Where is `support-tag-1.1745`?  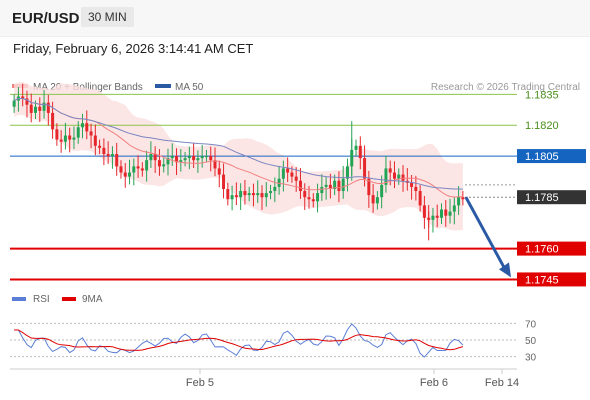 support-tag-1.1745 is located at coordinates (551, 279).